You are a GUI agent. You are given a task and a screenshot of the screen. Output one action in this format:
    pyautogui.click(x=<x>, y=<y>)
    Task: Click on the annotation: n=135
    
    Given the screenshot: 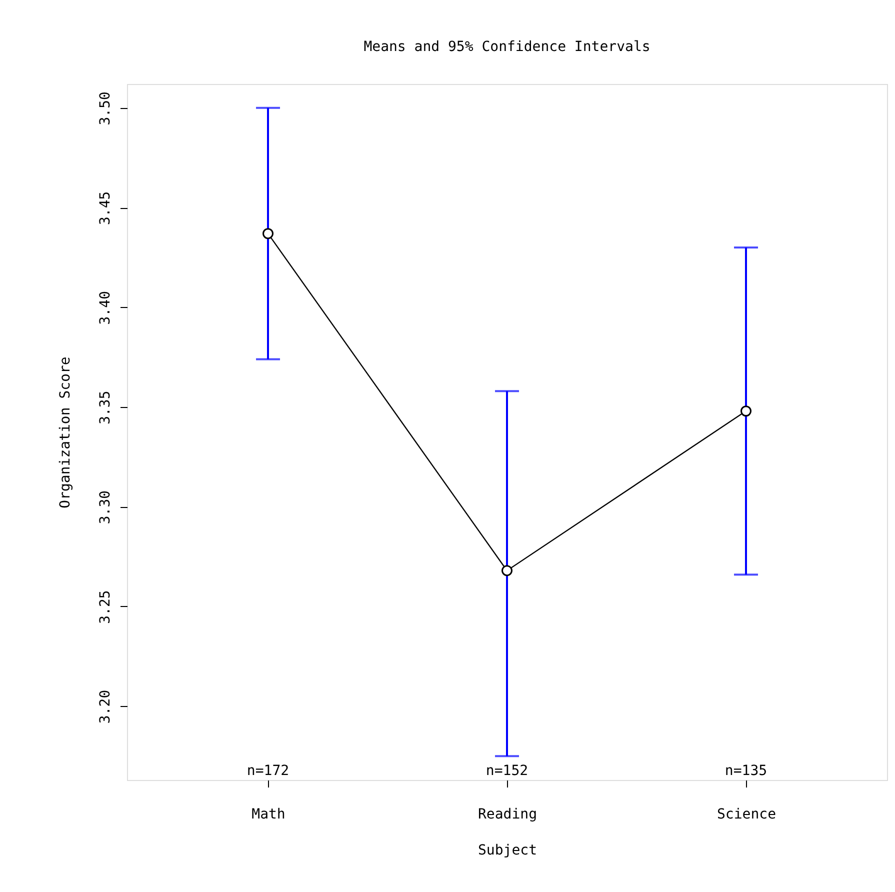 What is the action you would take?
    pyautogui.click(x=746, y=771)
    